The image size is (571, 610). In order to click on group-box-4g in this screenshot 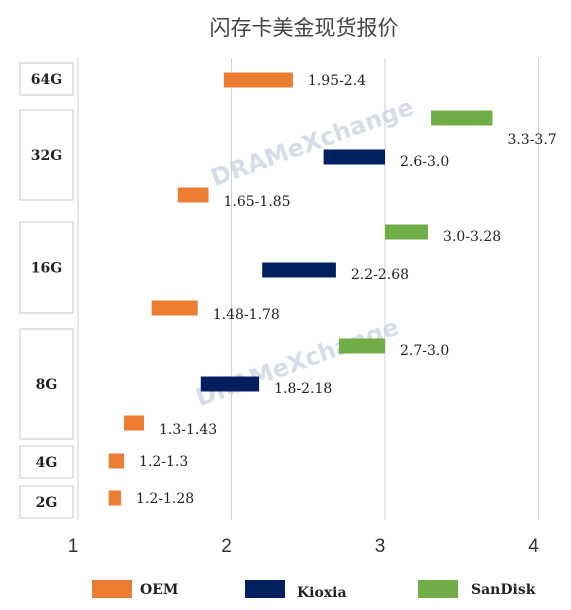, I will do `click(46, 462)`.